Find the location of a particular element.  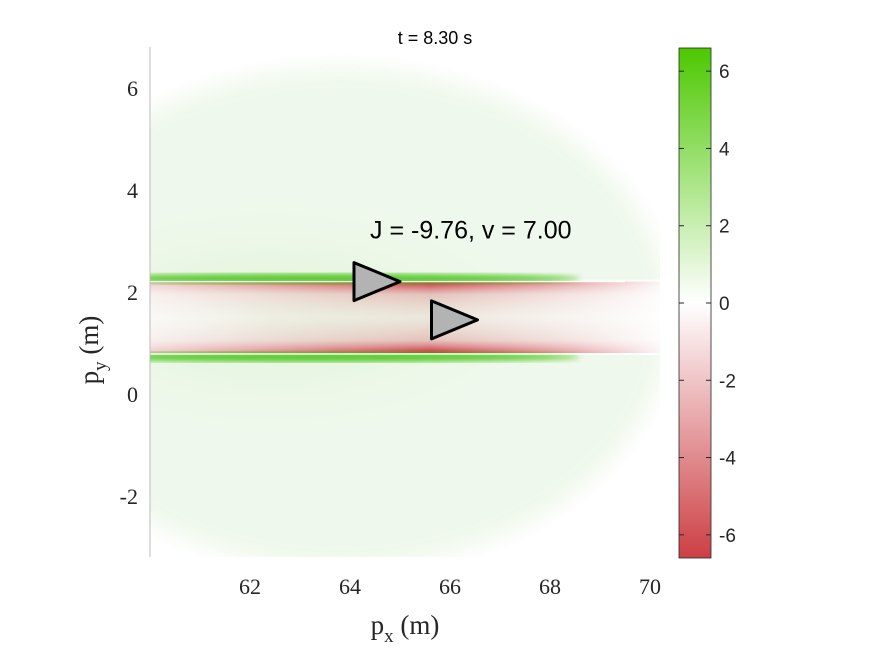

x-tick-label: 62 is located at coordinates (250, 586).